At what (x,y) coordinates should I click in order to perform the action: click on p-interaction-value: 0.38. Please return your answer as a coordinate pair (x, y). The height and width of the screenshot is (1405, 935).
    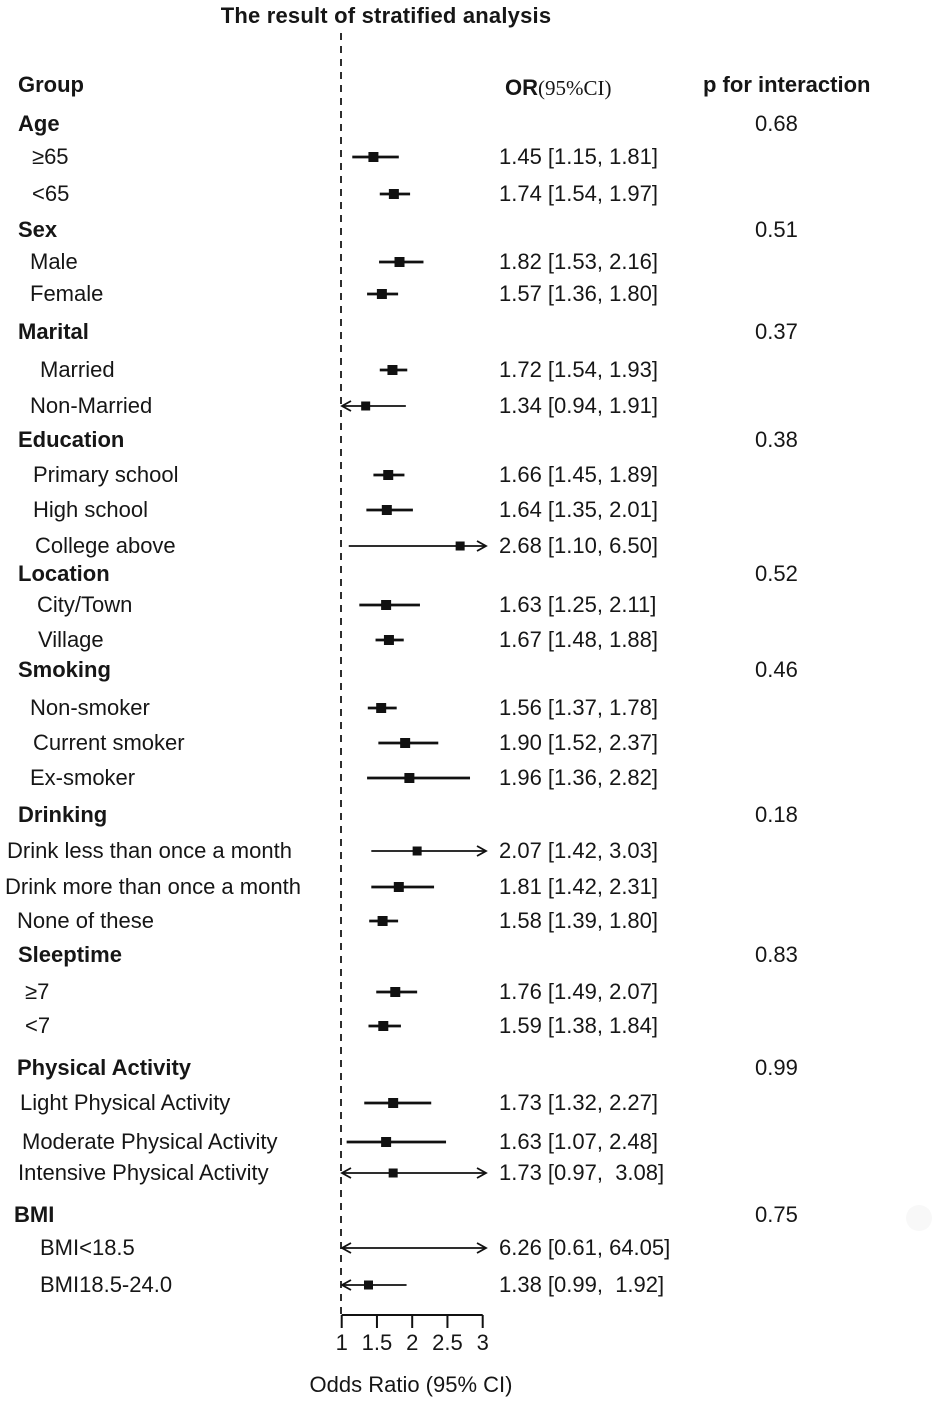
    Looking at the image, I should click on (776, 439).